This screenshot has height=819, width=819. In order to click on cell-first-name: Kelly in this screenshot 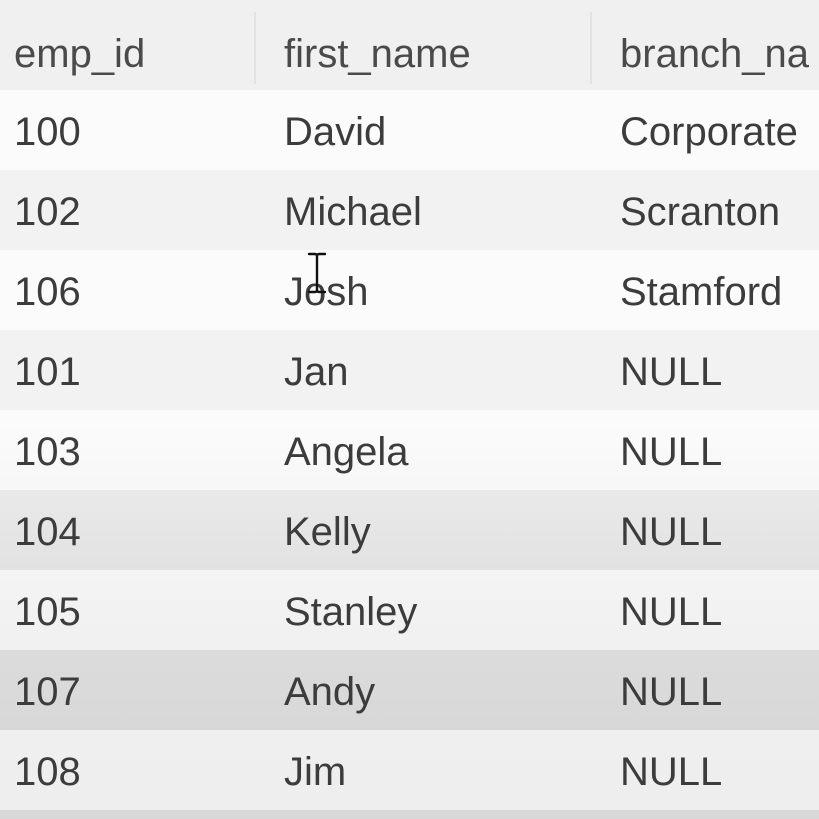, I will do `click(327, 532)`.